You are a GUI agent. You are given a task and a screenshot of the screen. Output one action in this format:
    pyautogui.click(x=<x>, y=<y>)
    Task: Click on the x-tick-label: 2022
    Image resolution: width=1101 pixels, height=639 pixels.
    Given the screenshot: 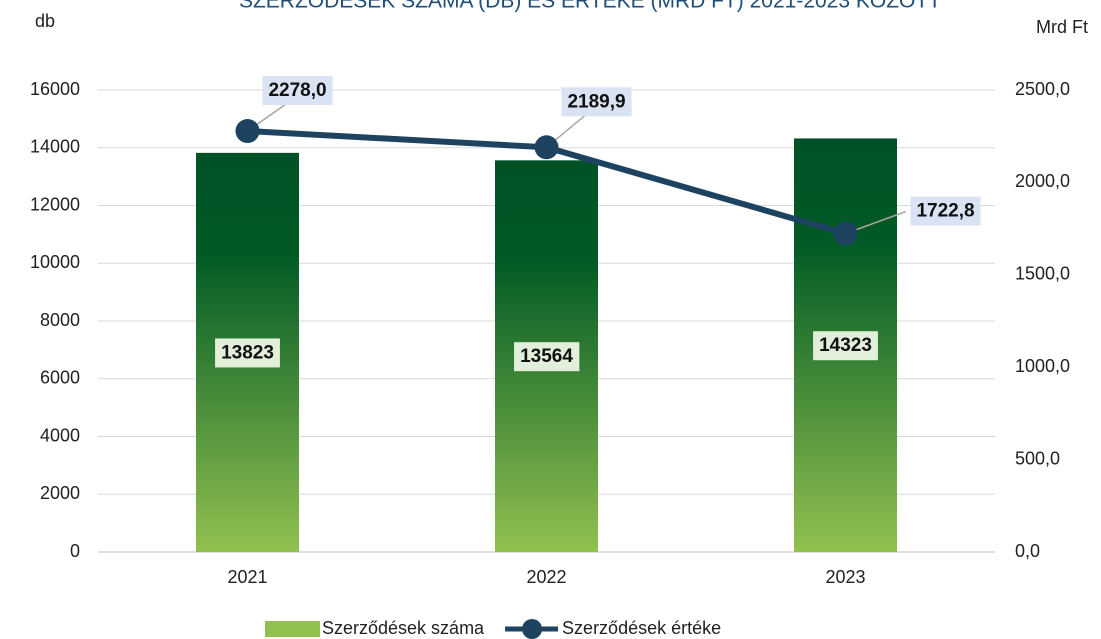 What is the action you would take?
    pyautogui.click(x=546, y=577)
    